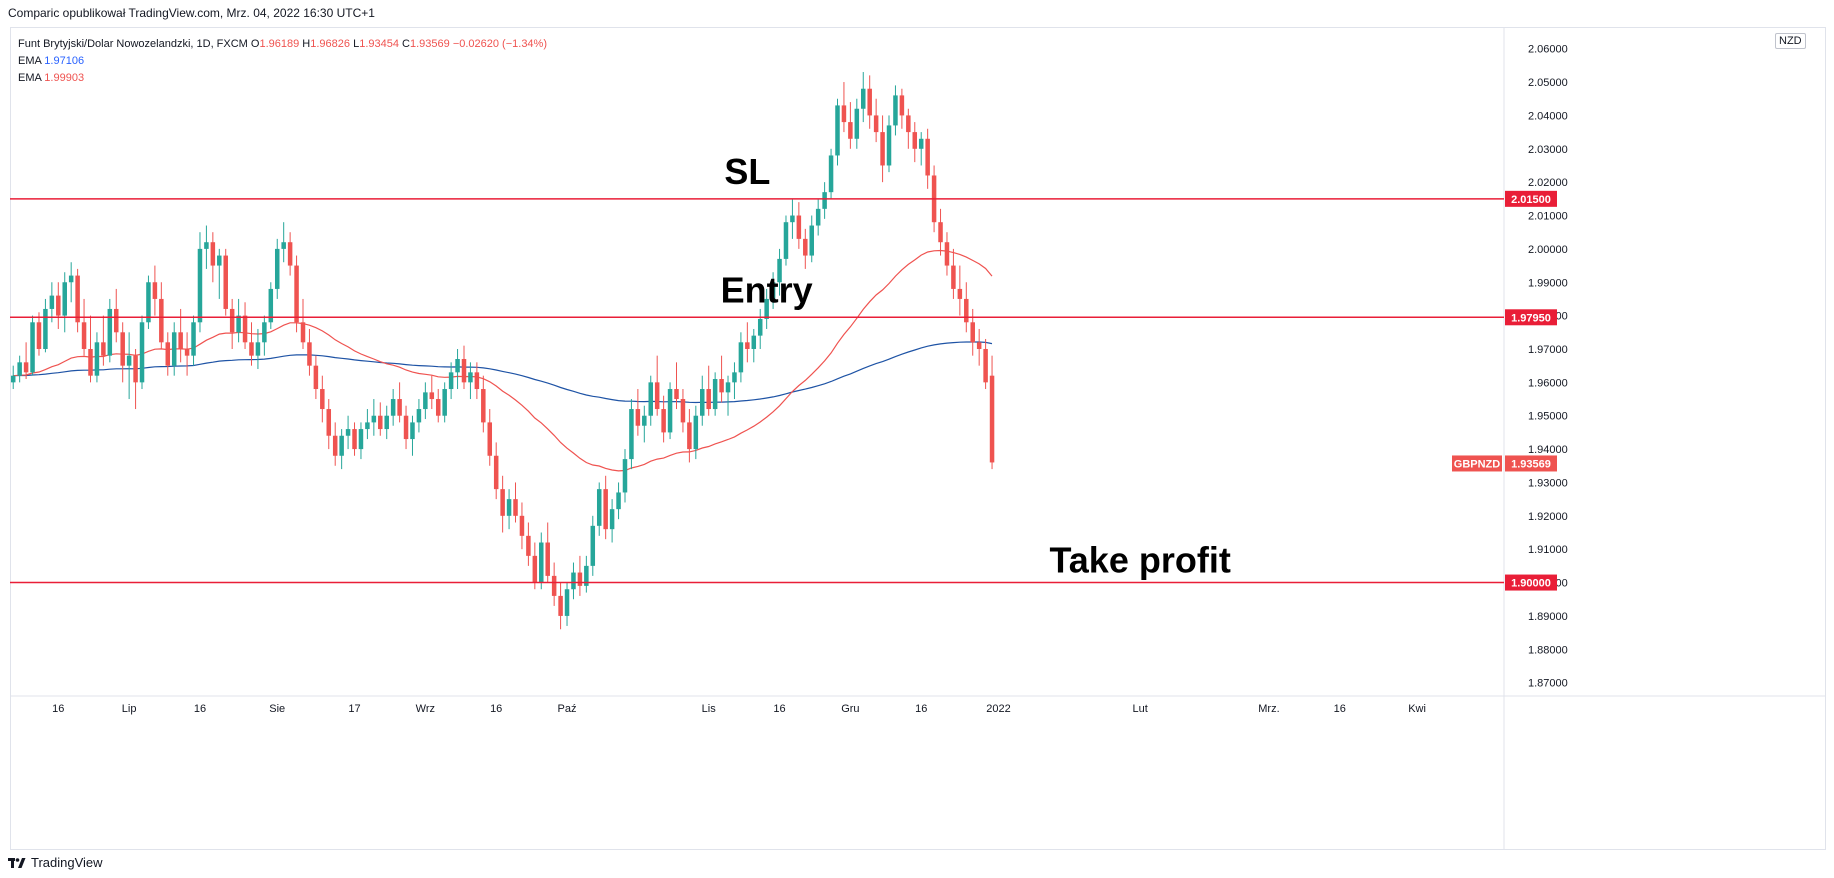  I want to click on footer-brand: TradingView, so click(55, 863).